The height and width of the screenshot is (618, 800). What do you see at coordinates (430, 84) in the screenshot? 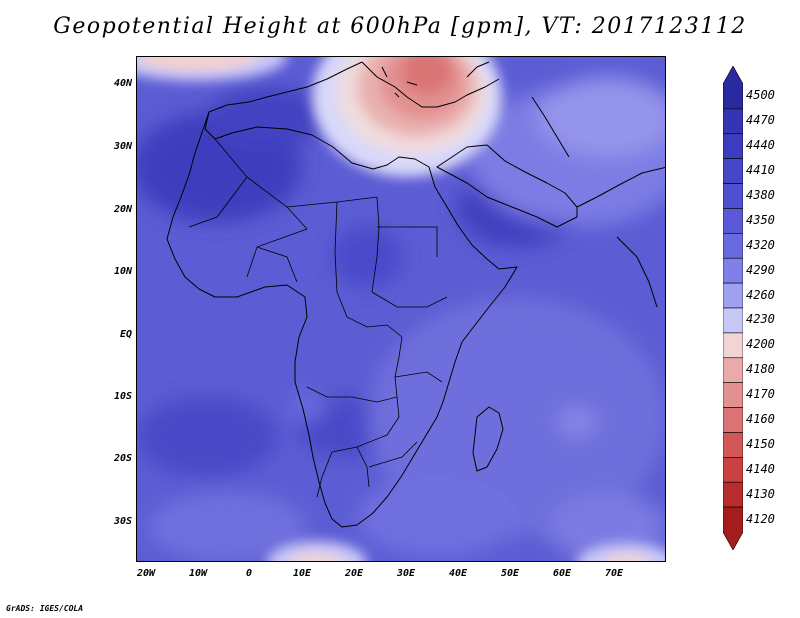
I see `balkan-turkey-coast` at bounding box center [430, 84].